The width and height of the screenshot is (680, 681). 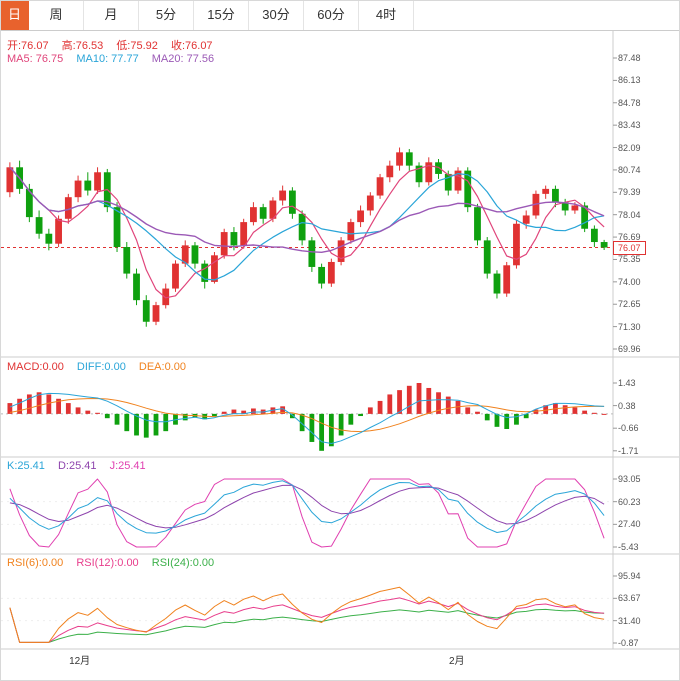 What do you see at coordinates (629, 80) in the screenshot?
I see `axis-label: 86.13` at bounding box center [629, 80].